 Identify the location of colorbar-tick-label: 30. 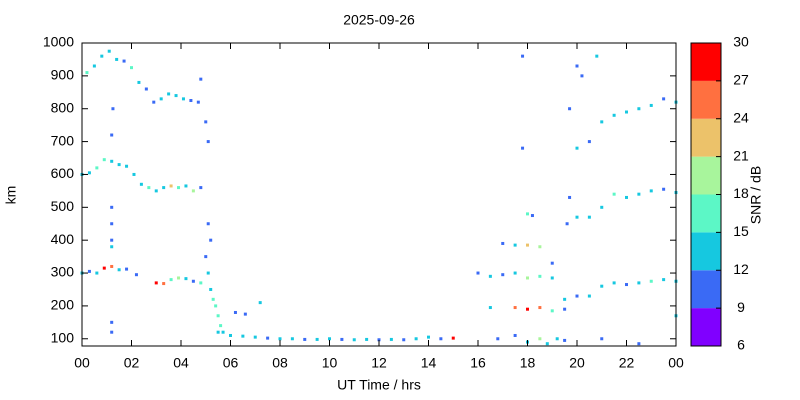
(741, 42).